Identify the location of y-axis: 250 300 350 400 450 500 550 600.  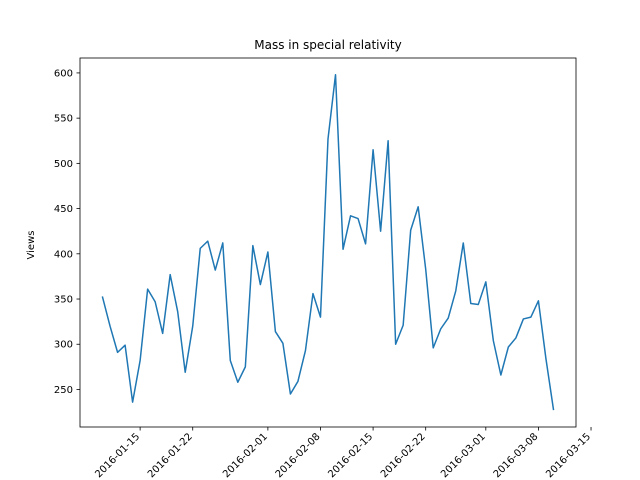
(67, 232).